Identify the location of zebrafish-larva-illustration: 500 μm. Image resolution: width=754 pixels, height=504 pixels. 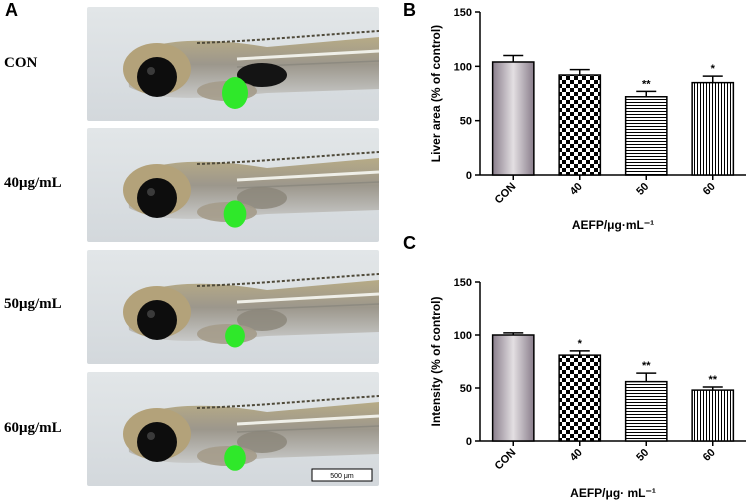
(233, 429).